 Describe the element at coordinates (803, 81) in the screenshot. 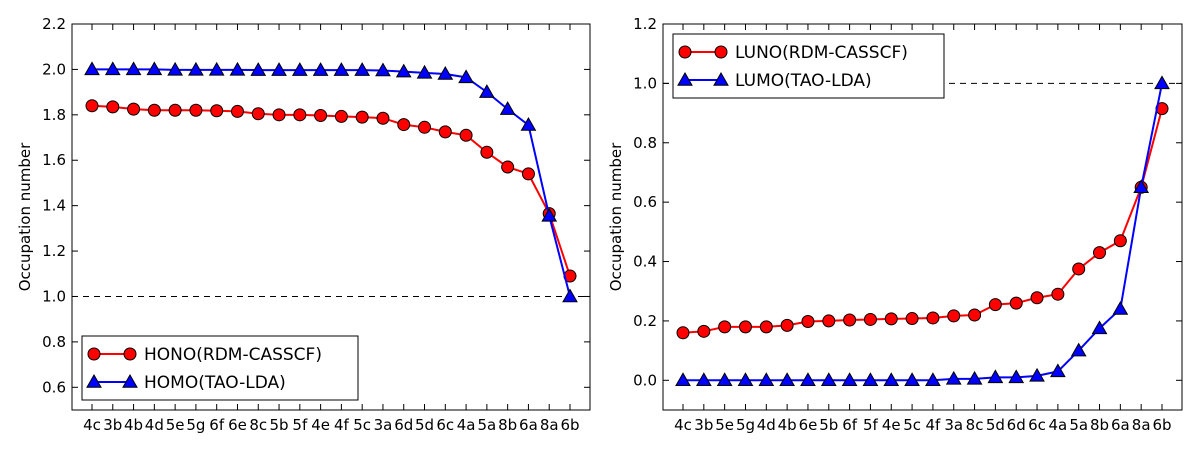

I see `legend-label: LUMO(TAO-LDA)` at that location.